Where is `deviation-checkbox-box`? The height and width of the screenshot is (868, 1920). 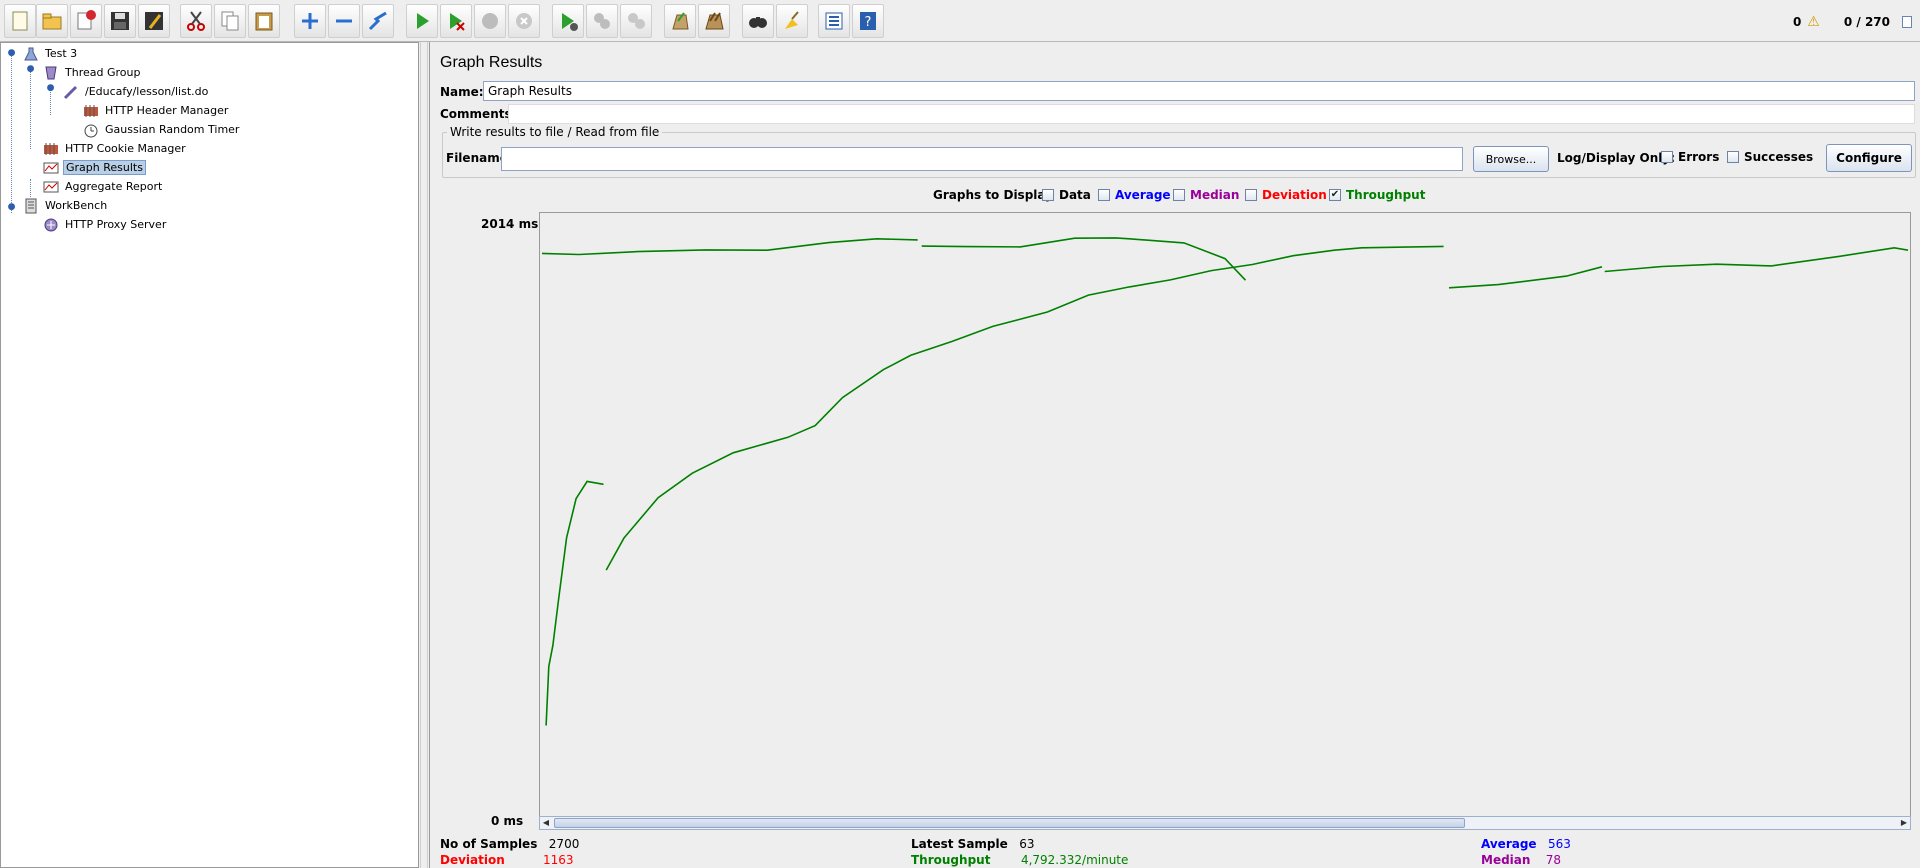
deviation-checkbox-box is located at coordinates (1251, 195).